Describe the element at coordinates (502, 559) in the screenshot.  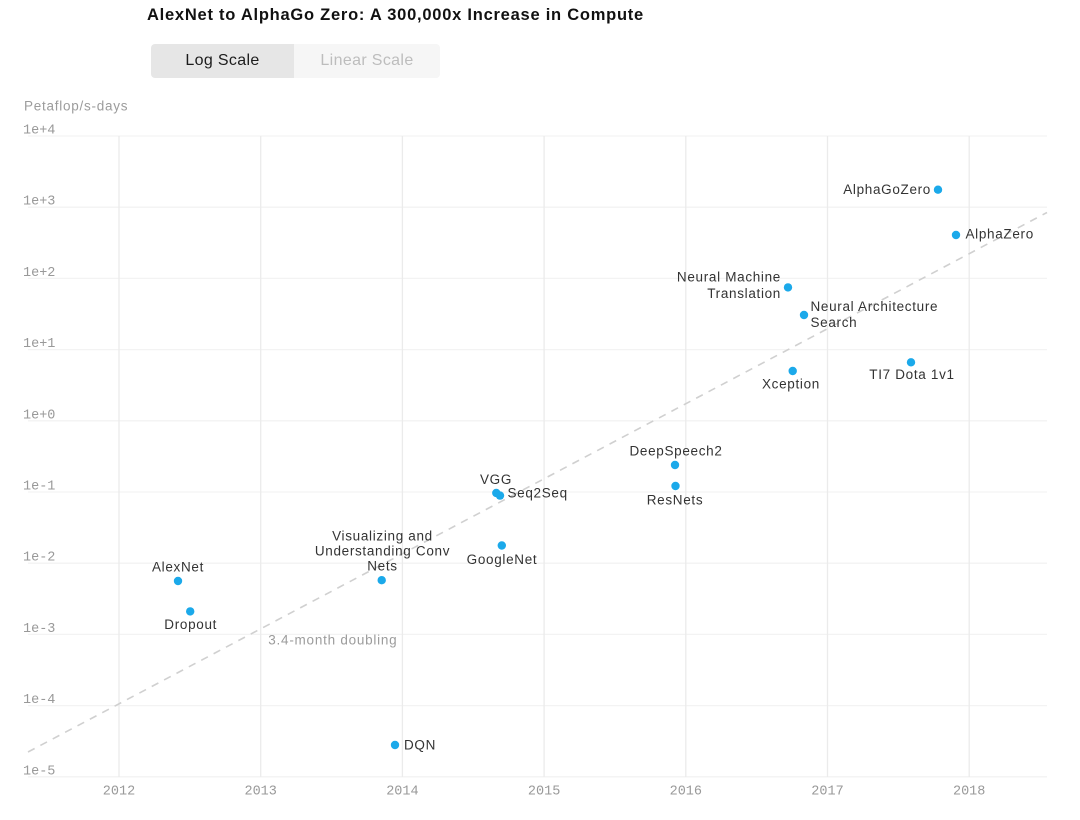
I see `svg-text: GoogleNet` at that location.